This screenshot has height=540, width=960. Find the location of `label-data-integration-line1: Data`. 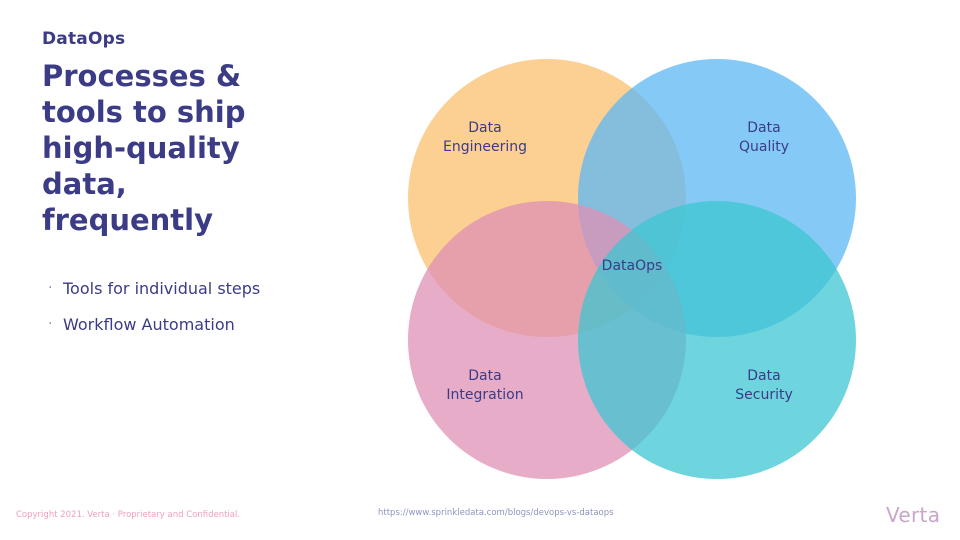

label-data-integration-line1: Data is located at coordinates (484, 376).